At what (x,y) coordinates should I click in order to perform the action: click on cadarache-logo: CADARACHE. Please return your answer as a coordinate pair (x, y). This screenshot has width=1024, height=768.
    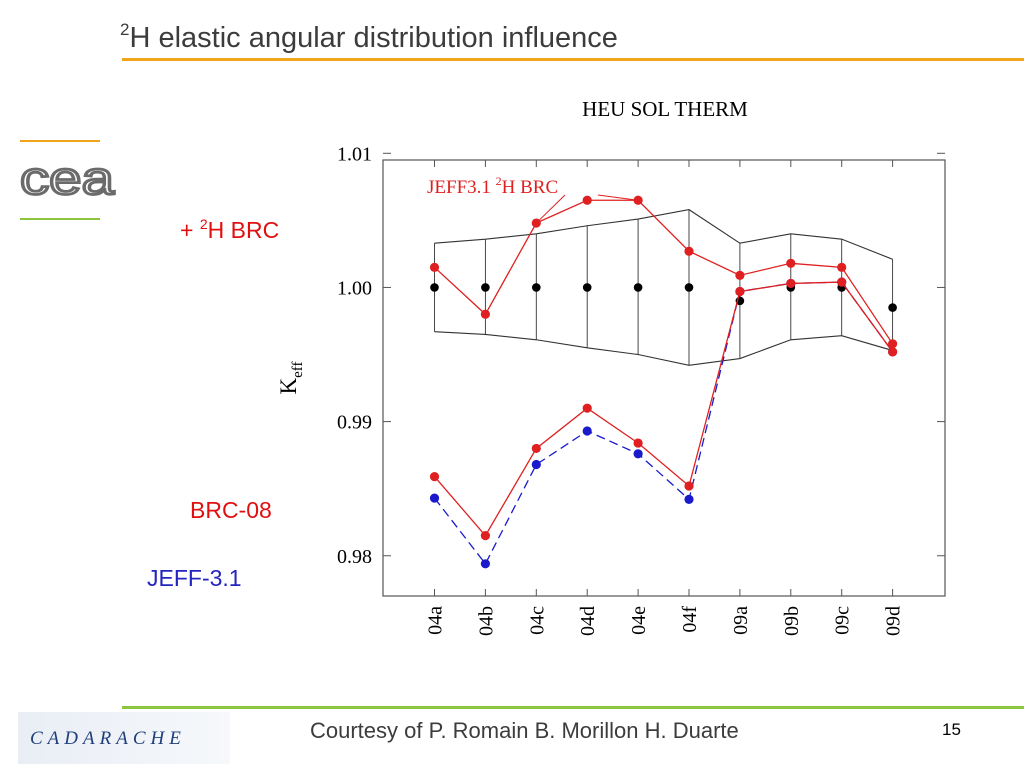
    Looking at the image, I should click on (124, 738).